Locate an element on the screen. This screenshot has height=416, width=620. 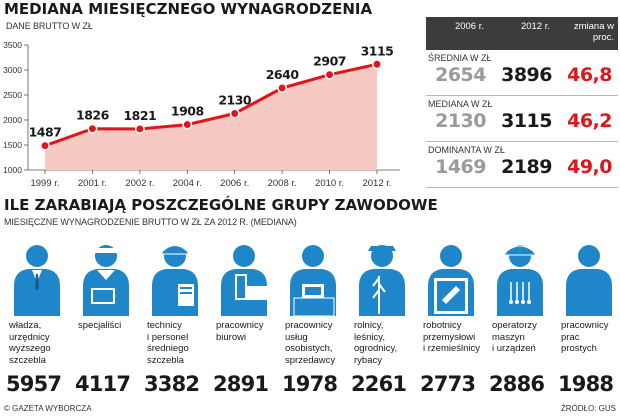
x-tick-label: 2001 r. is located at coordinates (92, 183).